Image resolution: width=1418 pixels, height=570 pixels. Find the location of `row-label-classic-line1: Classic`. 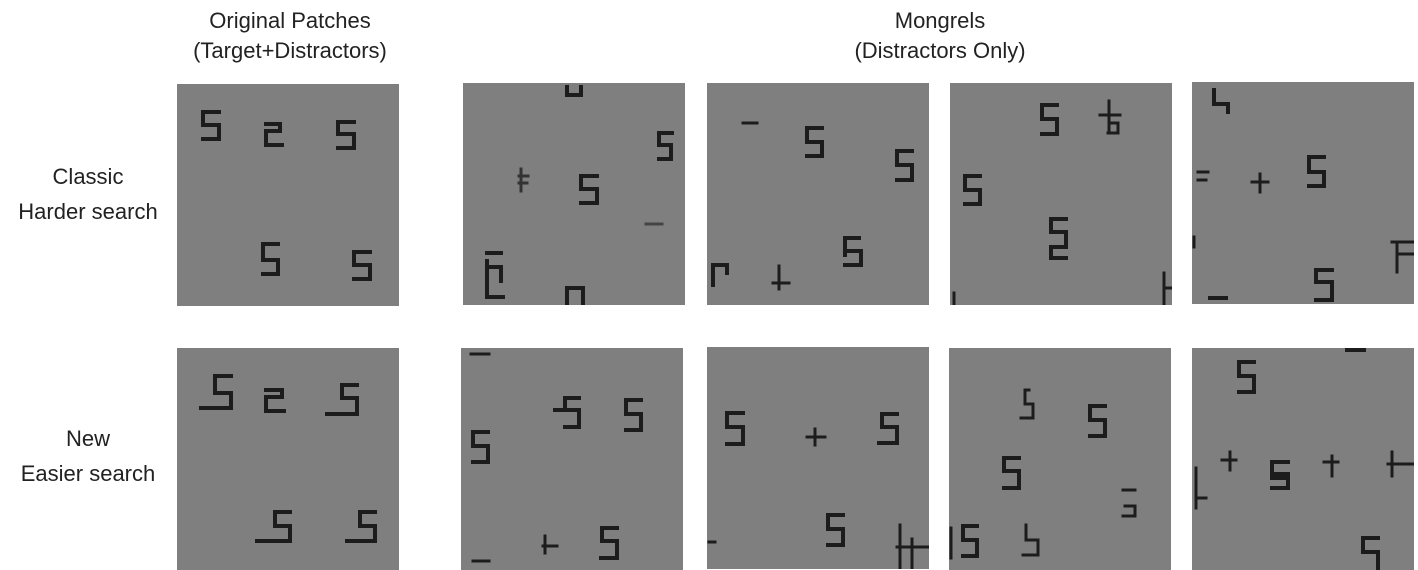

row-label-classic-line1: Classic is located at coordinates (88, 176).